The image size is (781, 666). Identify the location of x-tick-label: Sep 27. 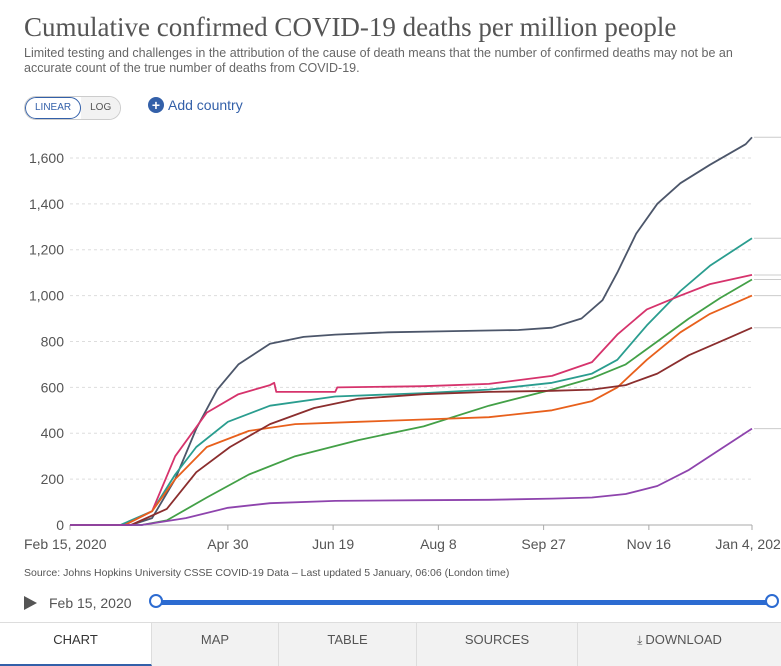
(543, 544).